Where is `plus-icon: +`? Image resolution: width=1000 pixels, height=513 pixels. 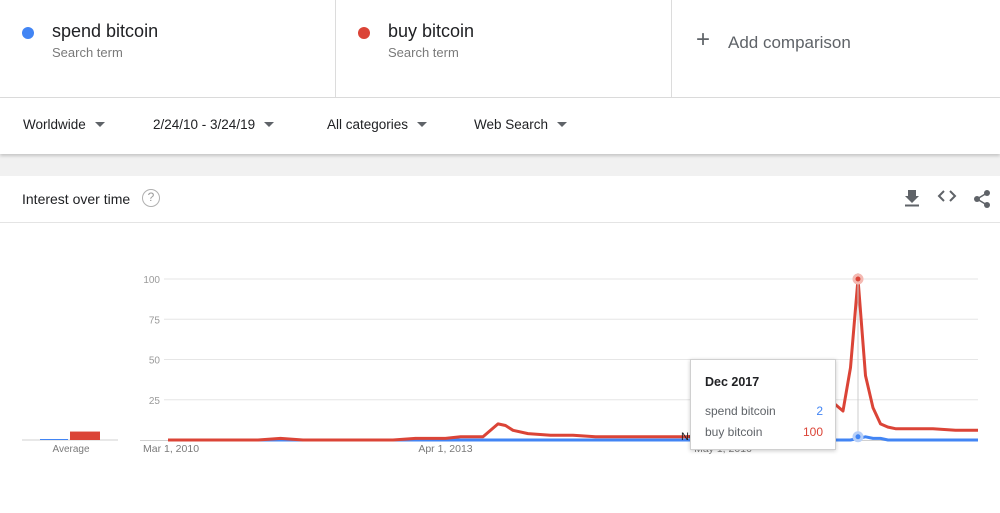
plus-icon: + is located at coordinates (703, 39).